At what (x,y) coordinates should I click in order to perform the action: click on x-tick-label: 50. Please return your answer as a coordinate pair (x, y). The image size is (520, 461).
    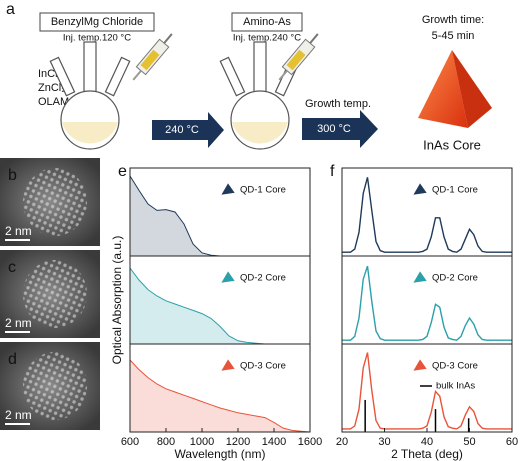
    Looking at the image, I should click on (469, 442).